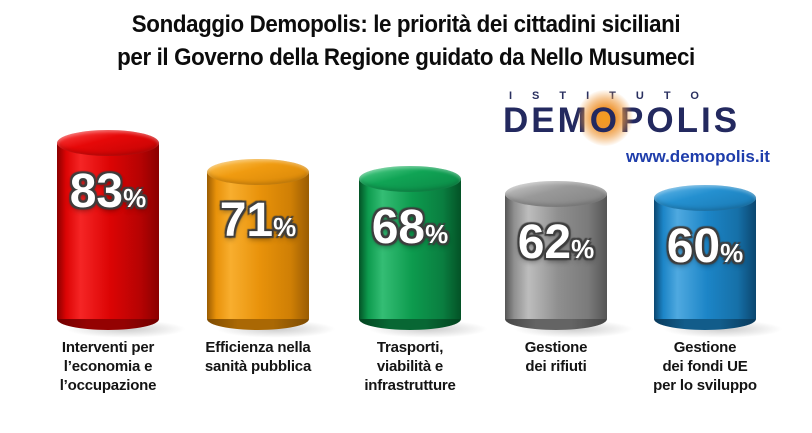 The height and width of the screenshot is (433, 812). I want to click on logo-wordmark: DEMOPOLIS, so click(650, 120).